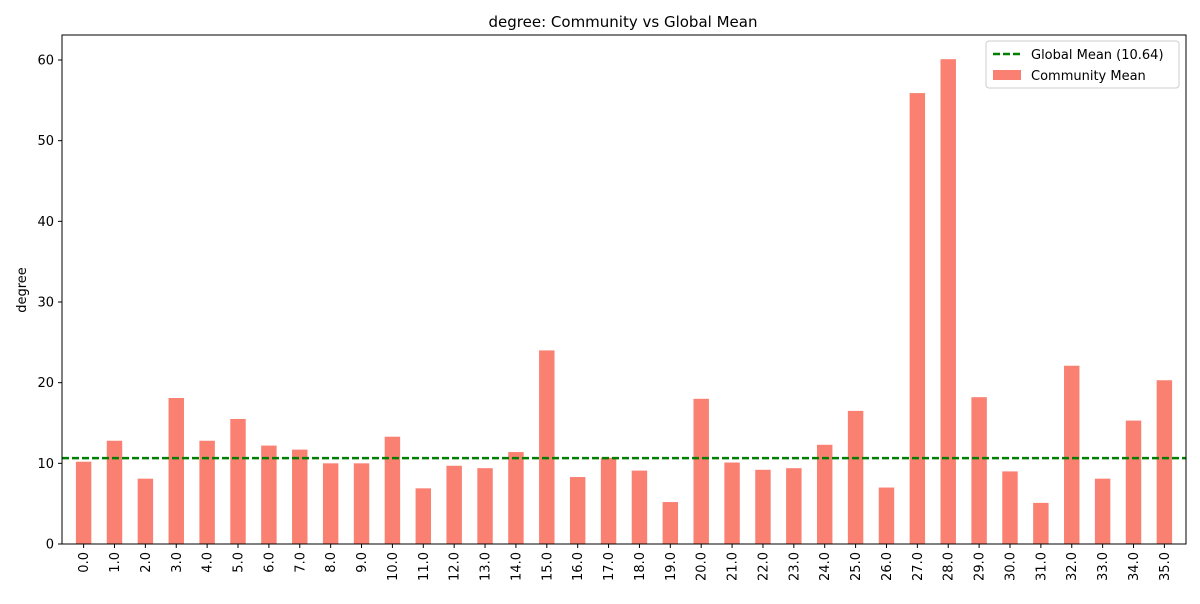 The height and width of the screenshot is (604, 1200). I want to click on bar-14.0, so click(516, 498).